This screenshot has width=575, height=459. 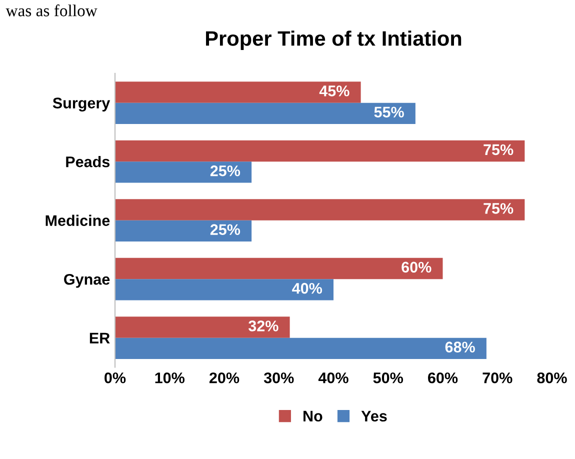 I want to click on y-tick-label: Medicine, so click(x=78, y=220).